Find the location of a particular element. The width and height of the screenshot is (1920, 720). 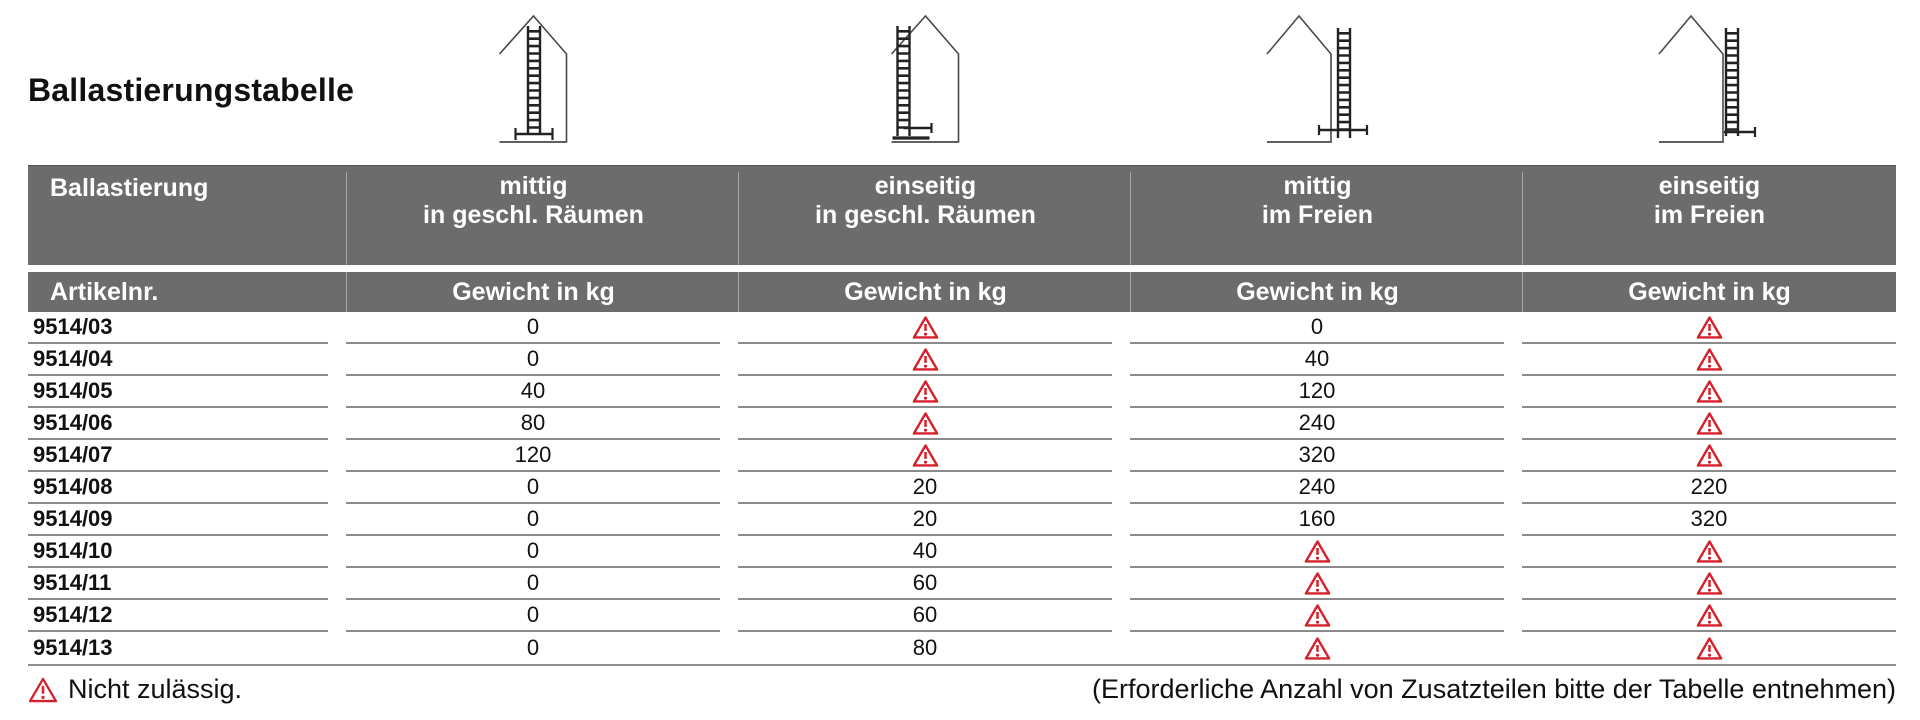

page-title: Ballastierungstabelle is located at coordinates (191, 90).